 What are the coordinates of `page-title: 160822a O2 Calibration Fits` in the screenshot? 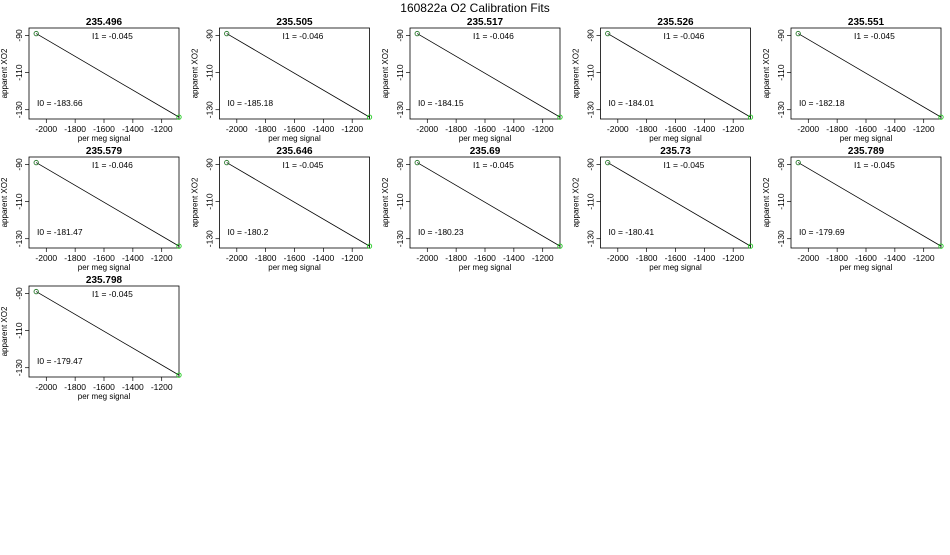 It's located at (474, 8).